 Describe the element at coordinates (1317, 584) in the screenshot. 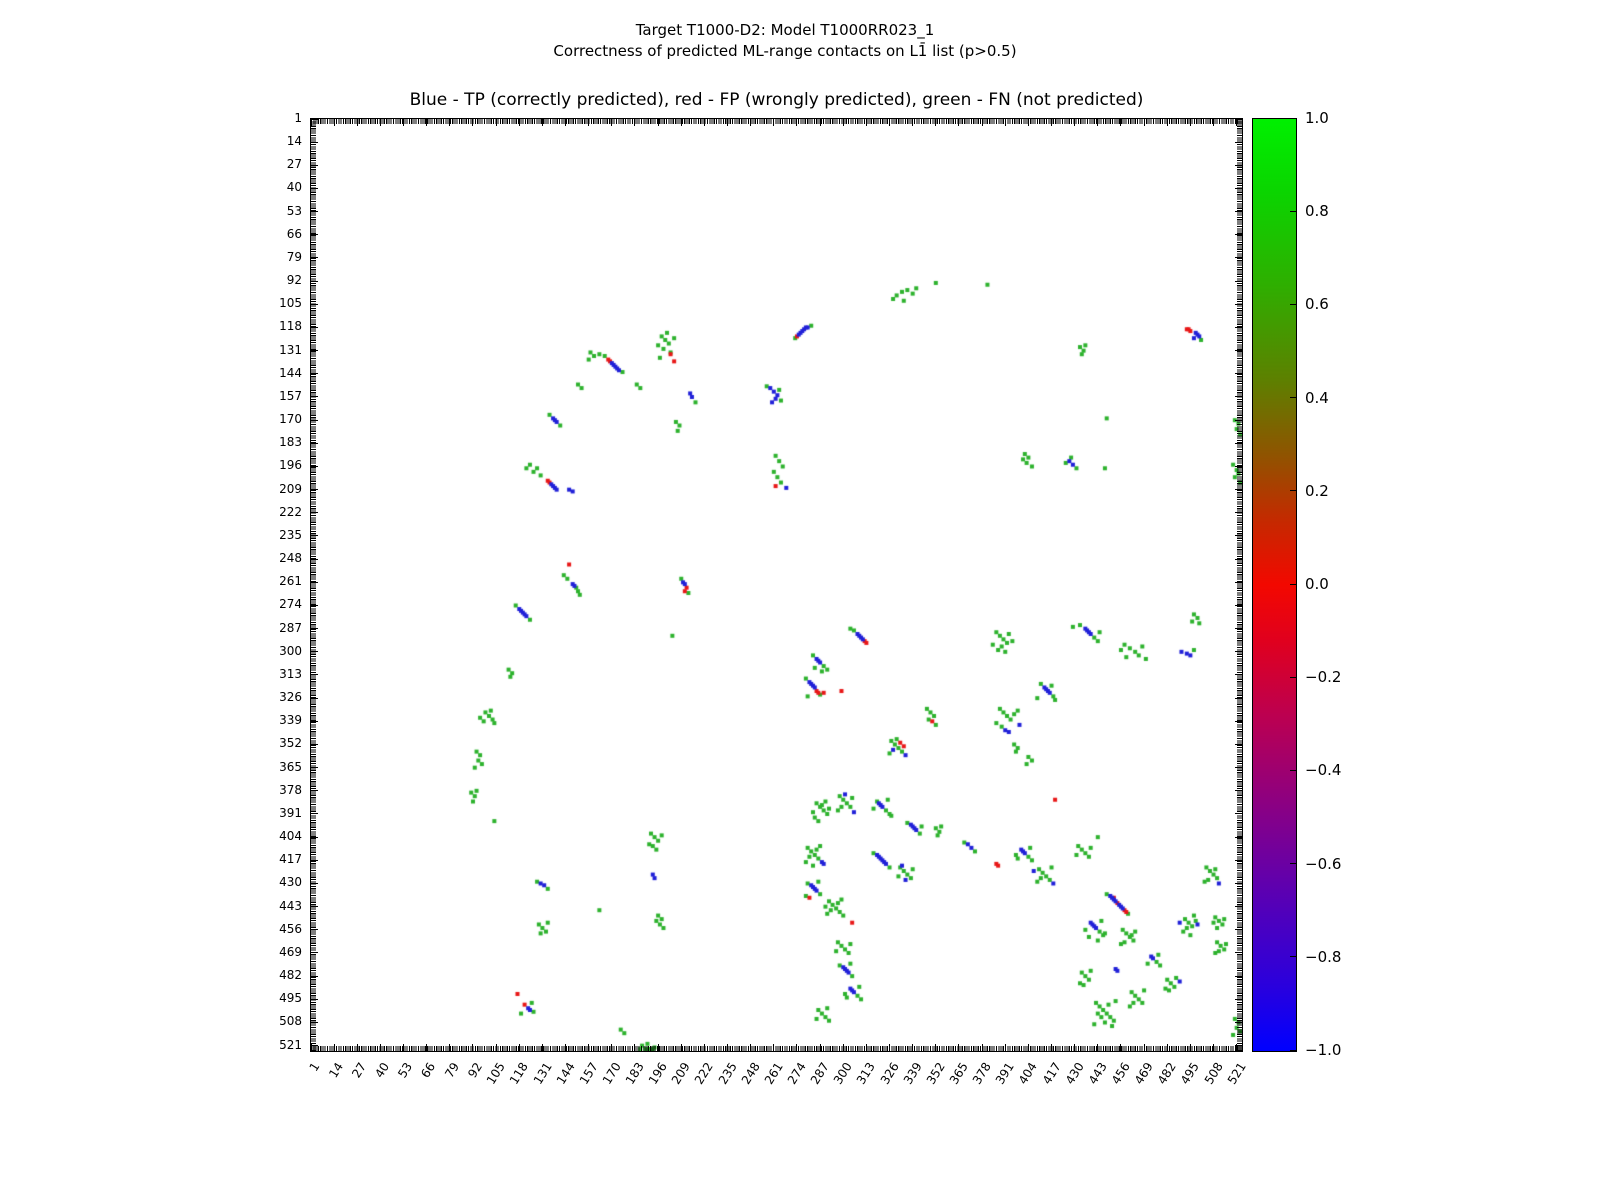

I see `colorbar-tick-label: 0.0` at that location.